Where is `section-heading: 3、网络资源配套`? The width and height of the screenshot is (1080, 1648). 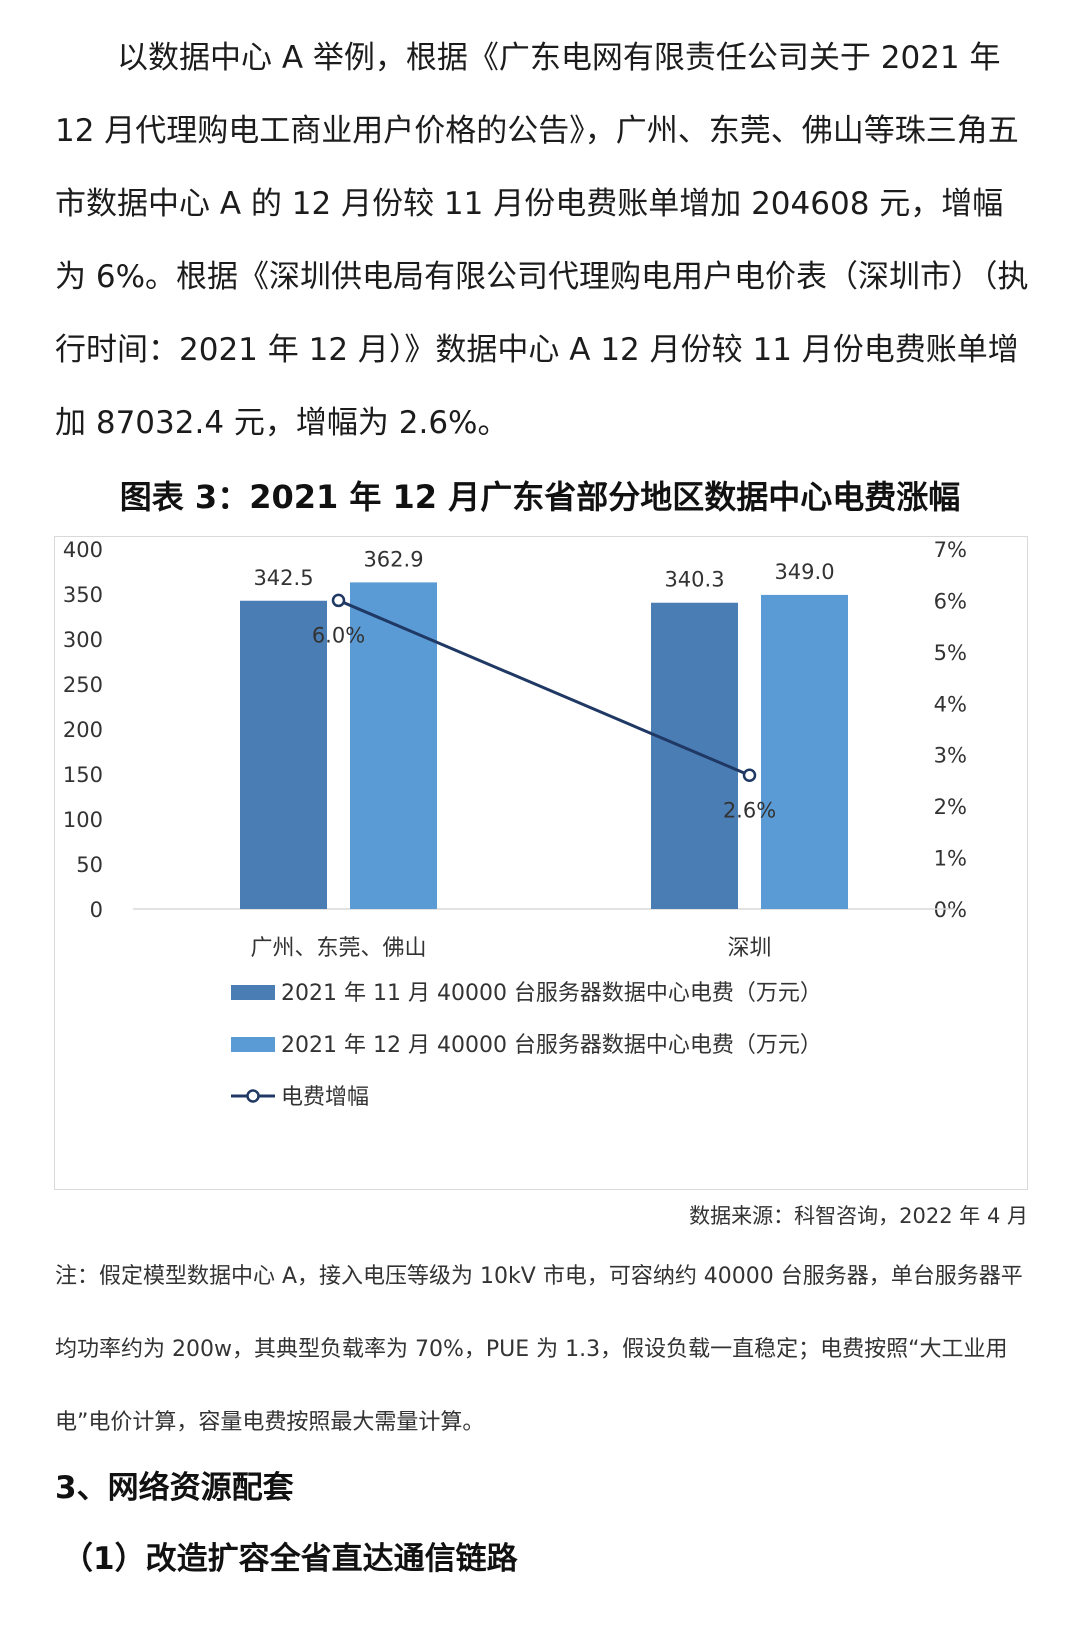
section-heading: 3、网络资源配套 is located at coordinates (174, 1488).